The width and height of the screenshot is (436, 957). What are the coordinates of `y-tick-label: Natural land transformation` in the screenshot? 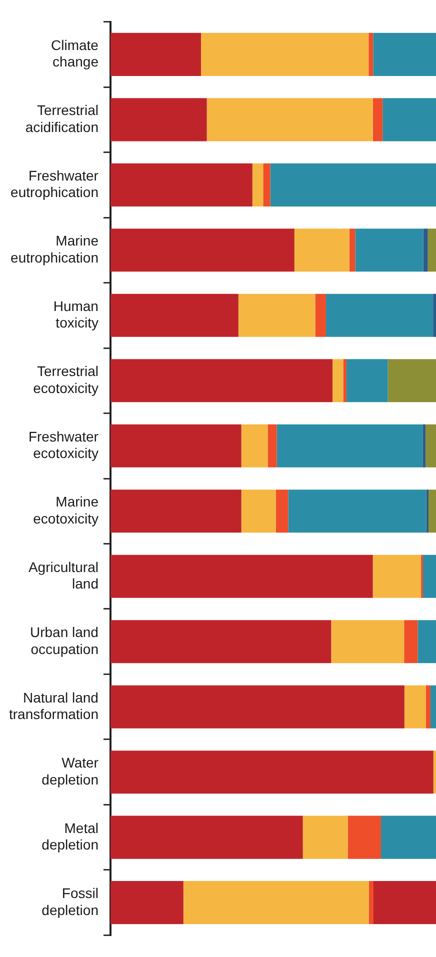 It's located at (53, 705).